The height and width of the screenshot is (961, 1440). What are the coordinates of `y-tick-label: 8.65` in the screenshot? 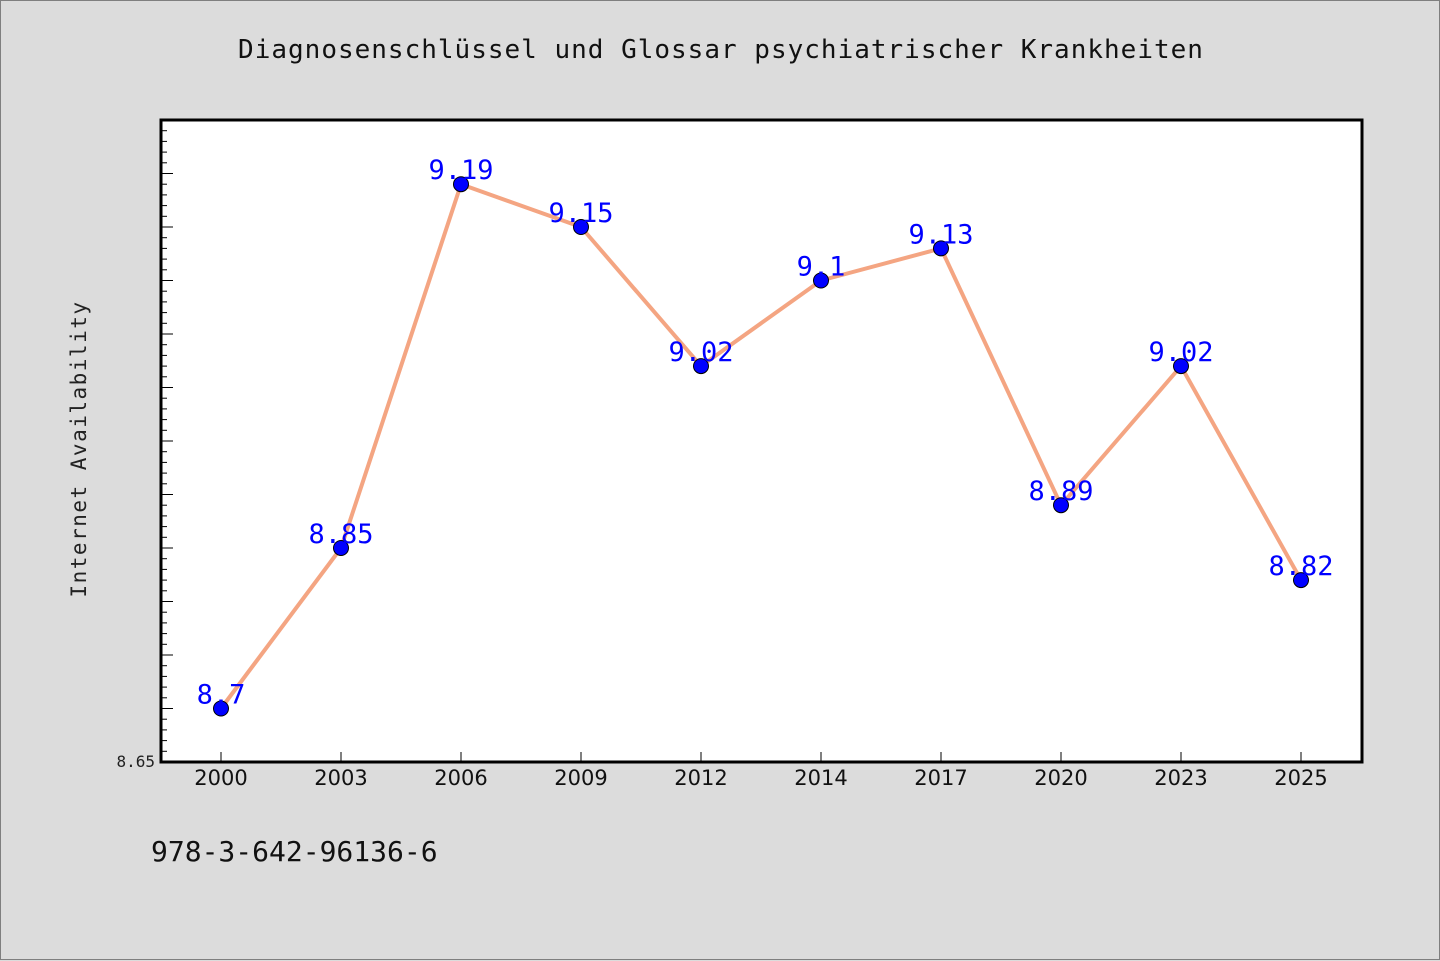 It's located at (135, 761).